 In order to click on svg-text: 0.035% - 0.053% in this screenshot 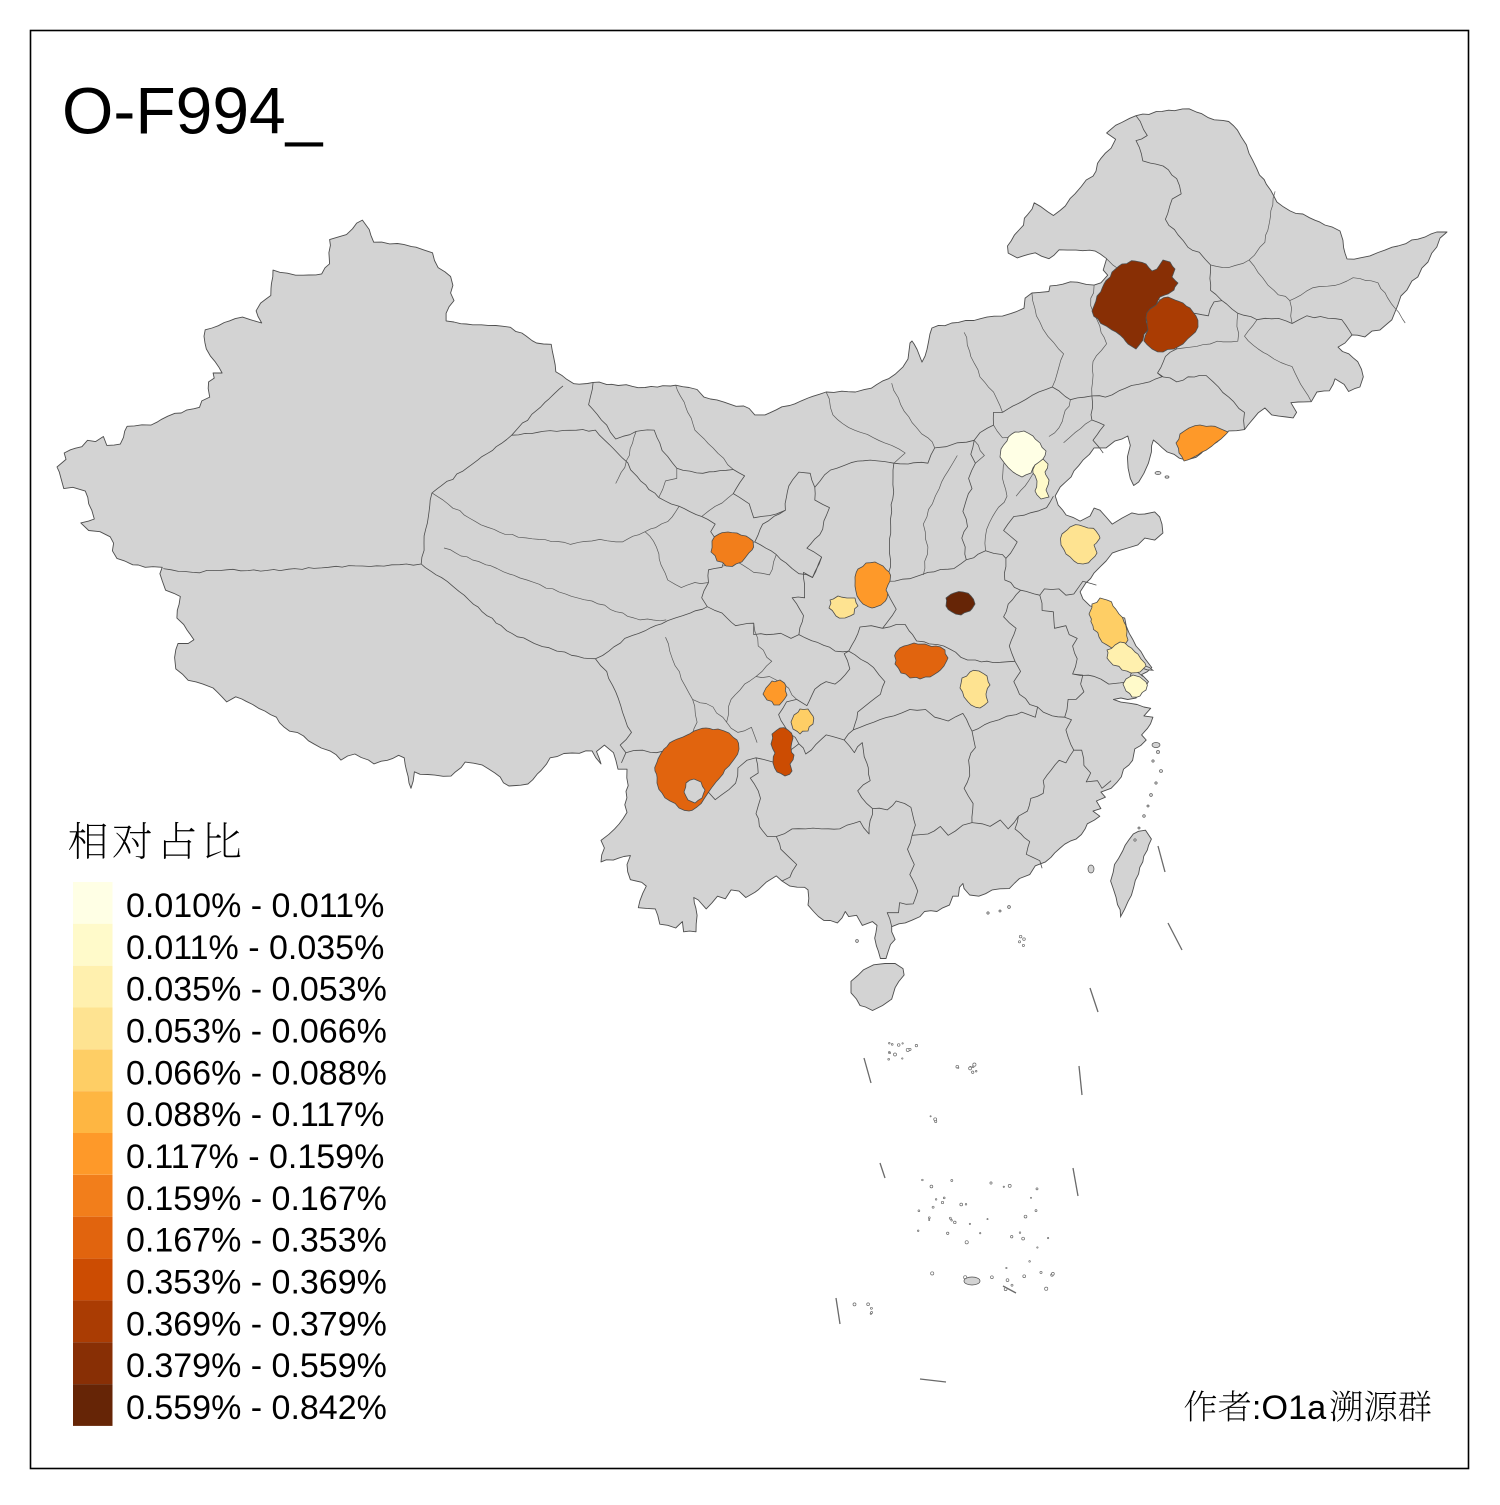, I will do `click(256, 990)`.